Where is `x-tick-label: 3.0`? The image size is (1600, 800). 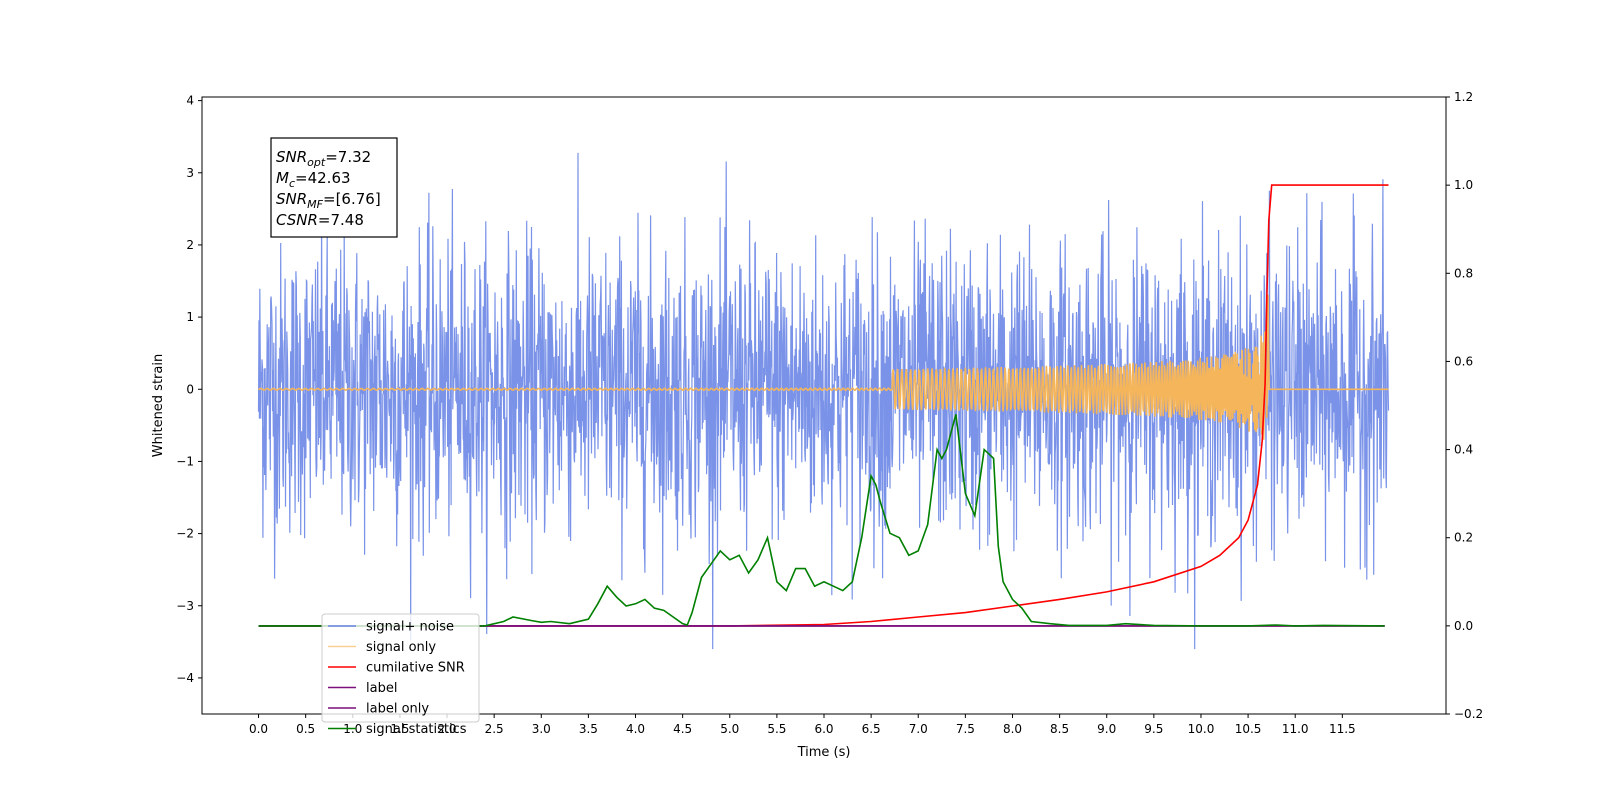
x-tick-label: 3.0 is located at coordinates (541, 729).